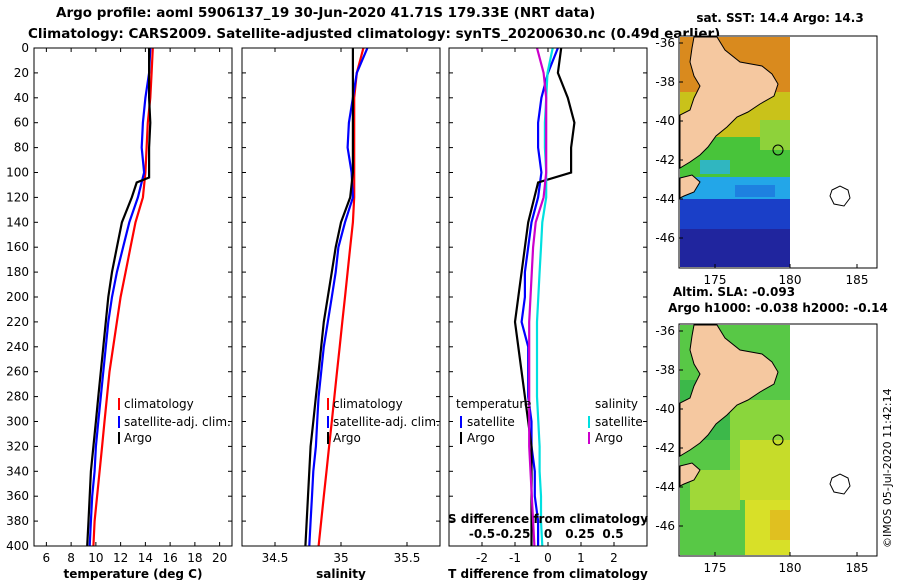  I want to click on sla-map-title2: Argo h1000: -0.038 h2000: -0.14, so click(778, 308).